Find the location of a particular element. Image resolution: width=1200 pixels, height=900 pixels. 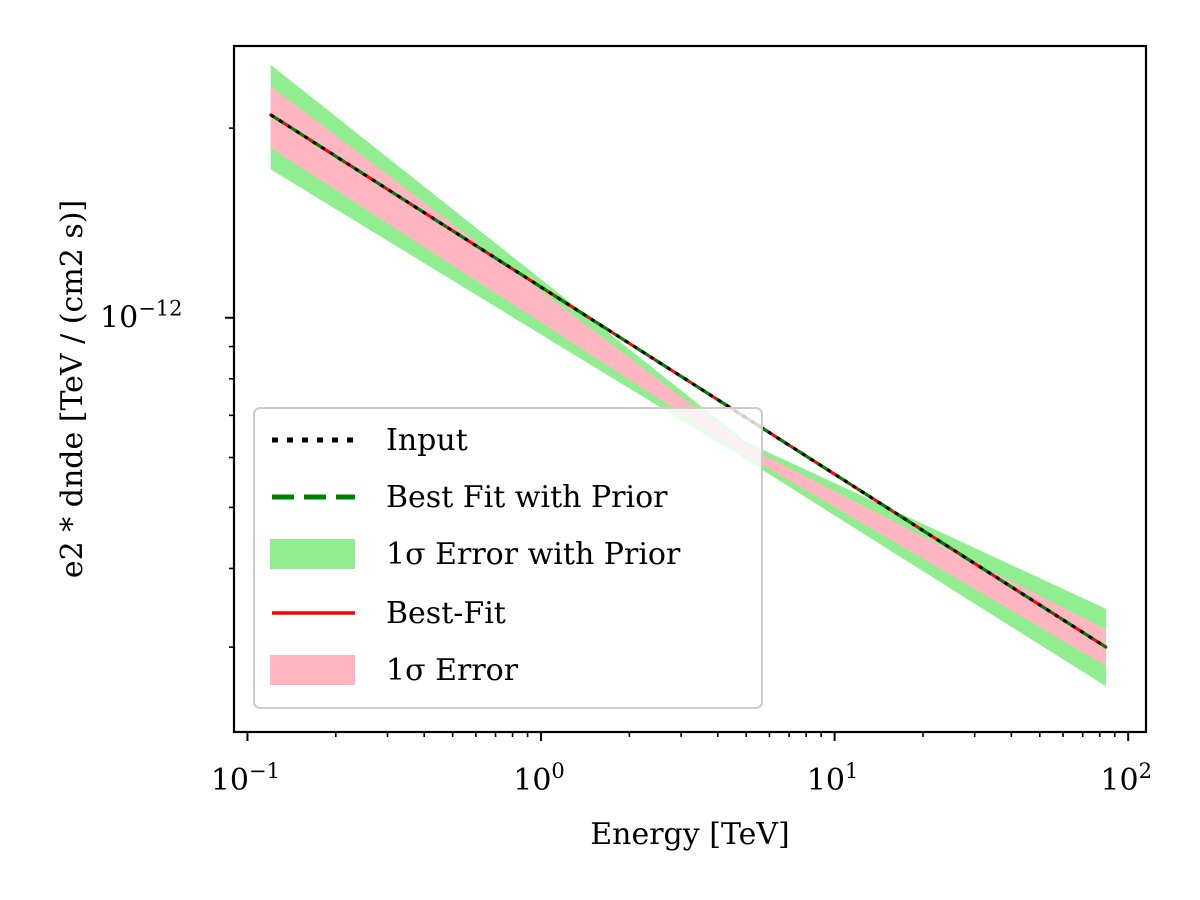

legend-label: Best Fit with Prior is located at coordinates (527, 497).